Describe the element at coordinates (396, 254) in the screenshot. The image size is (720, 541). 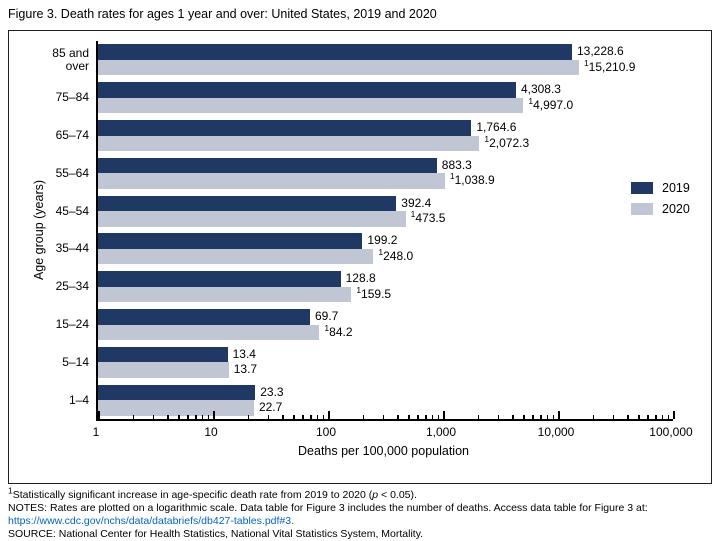
I see `value-label-2020: 1248.0` at that location.